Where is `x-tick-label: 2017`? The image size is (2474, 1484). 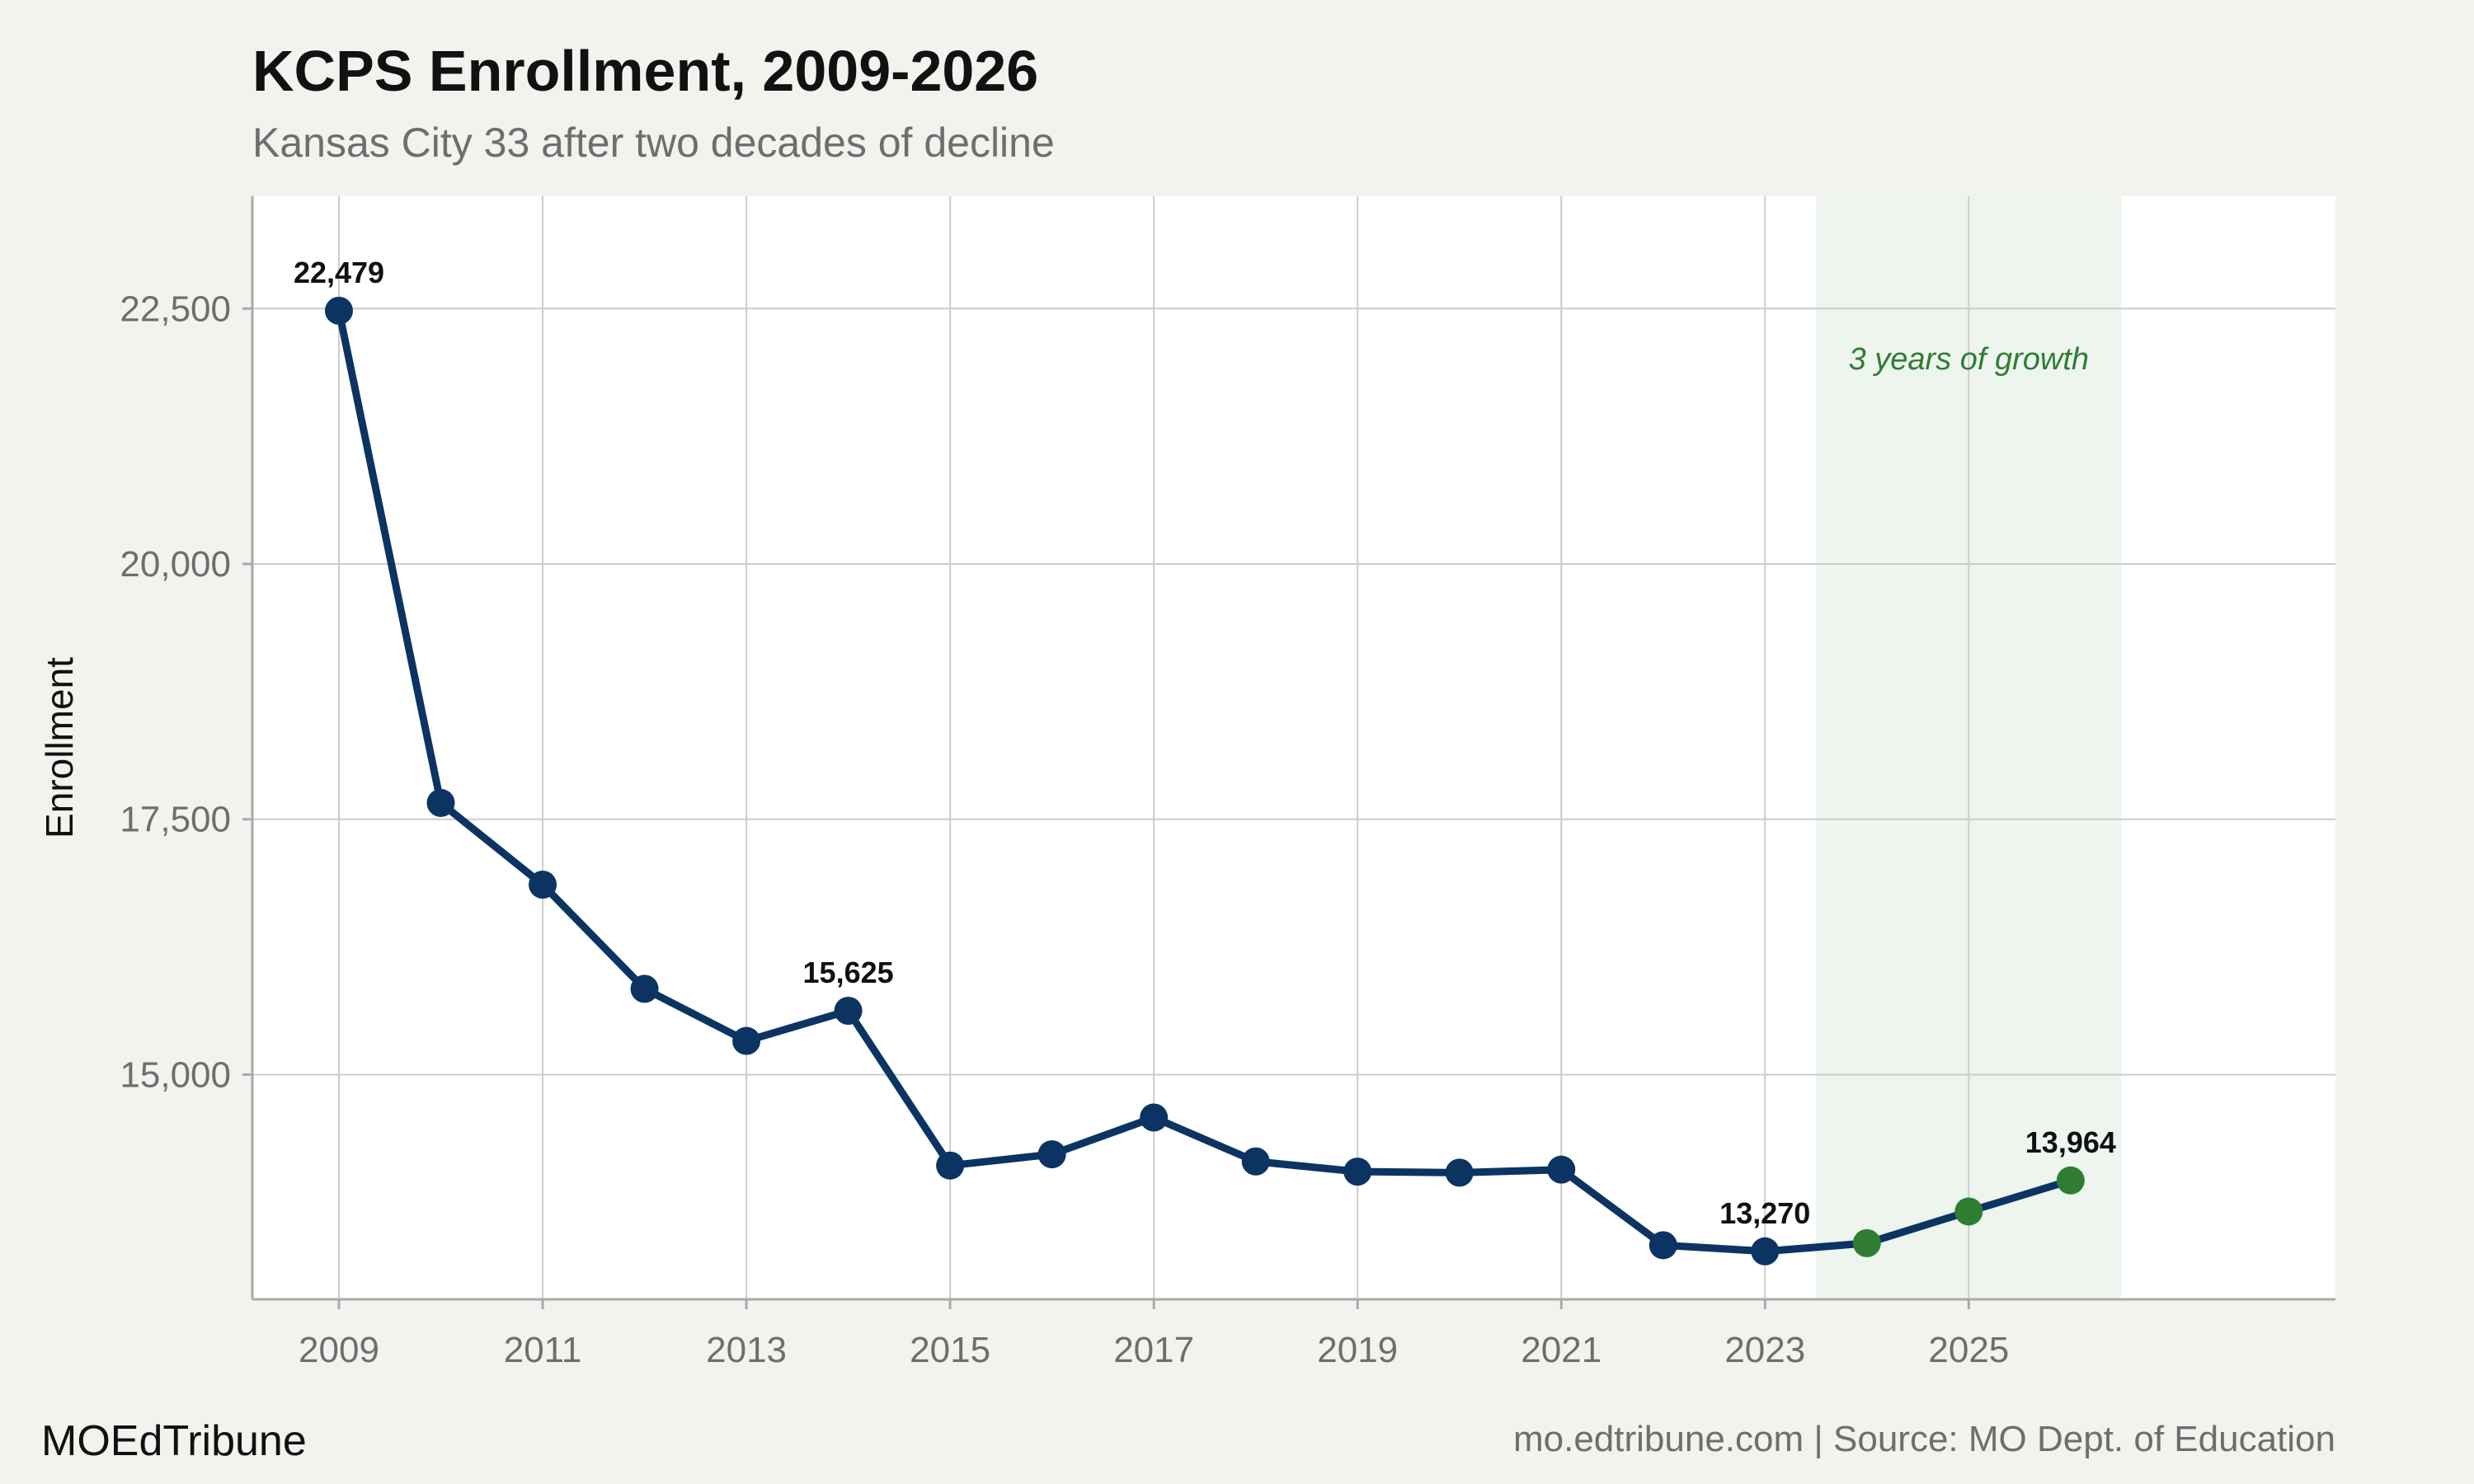
x-tick-label: 2017 is located at coordinates (1153, 1350).